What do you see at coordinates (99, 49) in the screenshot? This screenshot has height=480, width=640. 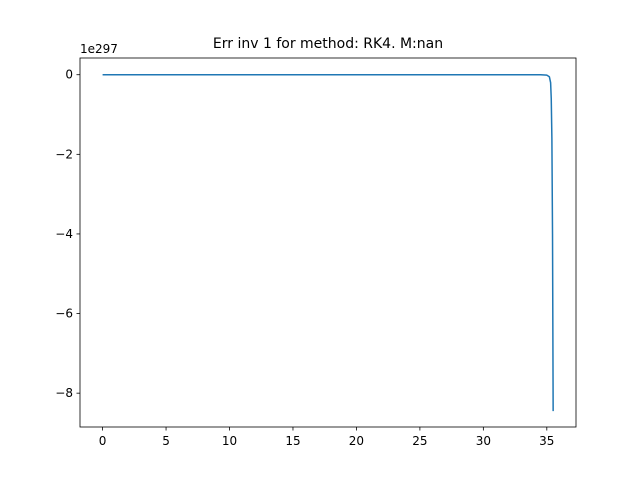 I see `y-axis-offset-label: 1e297` at bounding box center [99, 49].